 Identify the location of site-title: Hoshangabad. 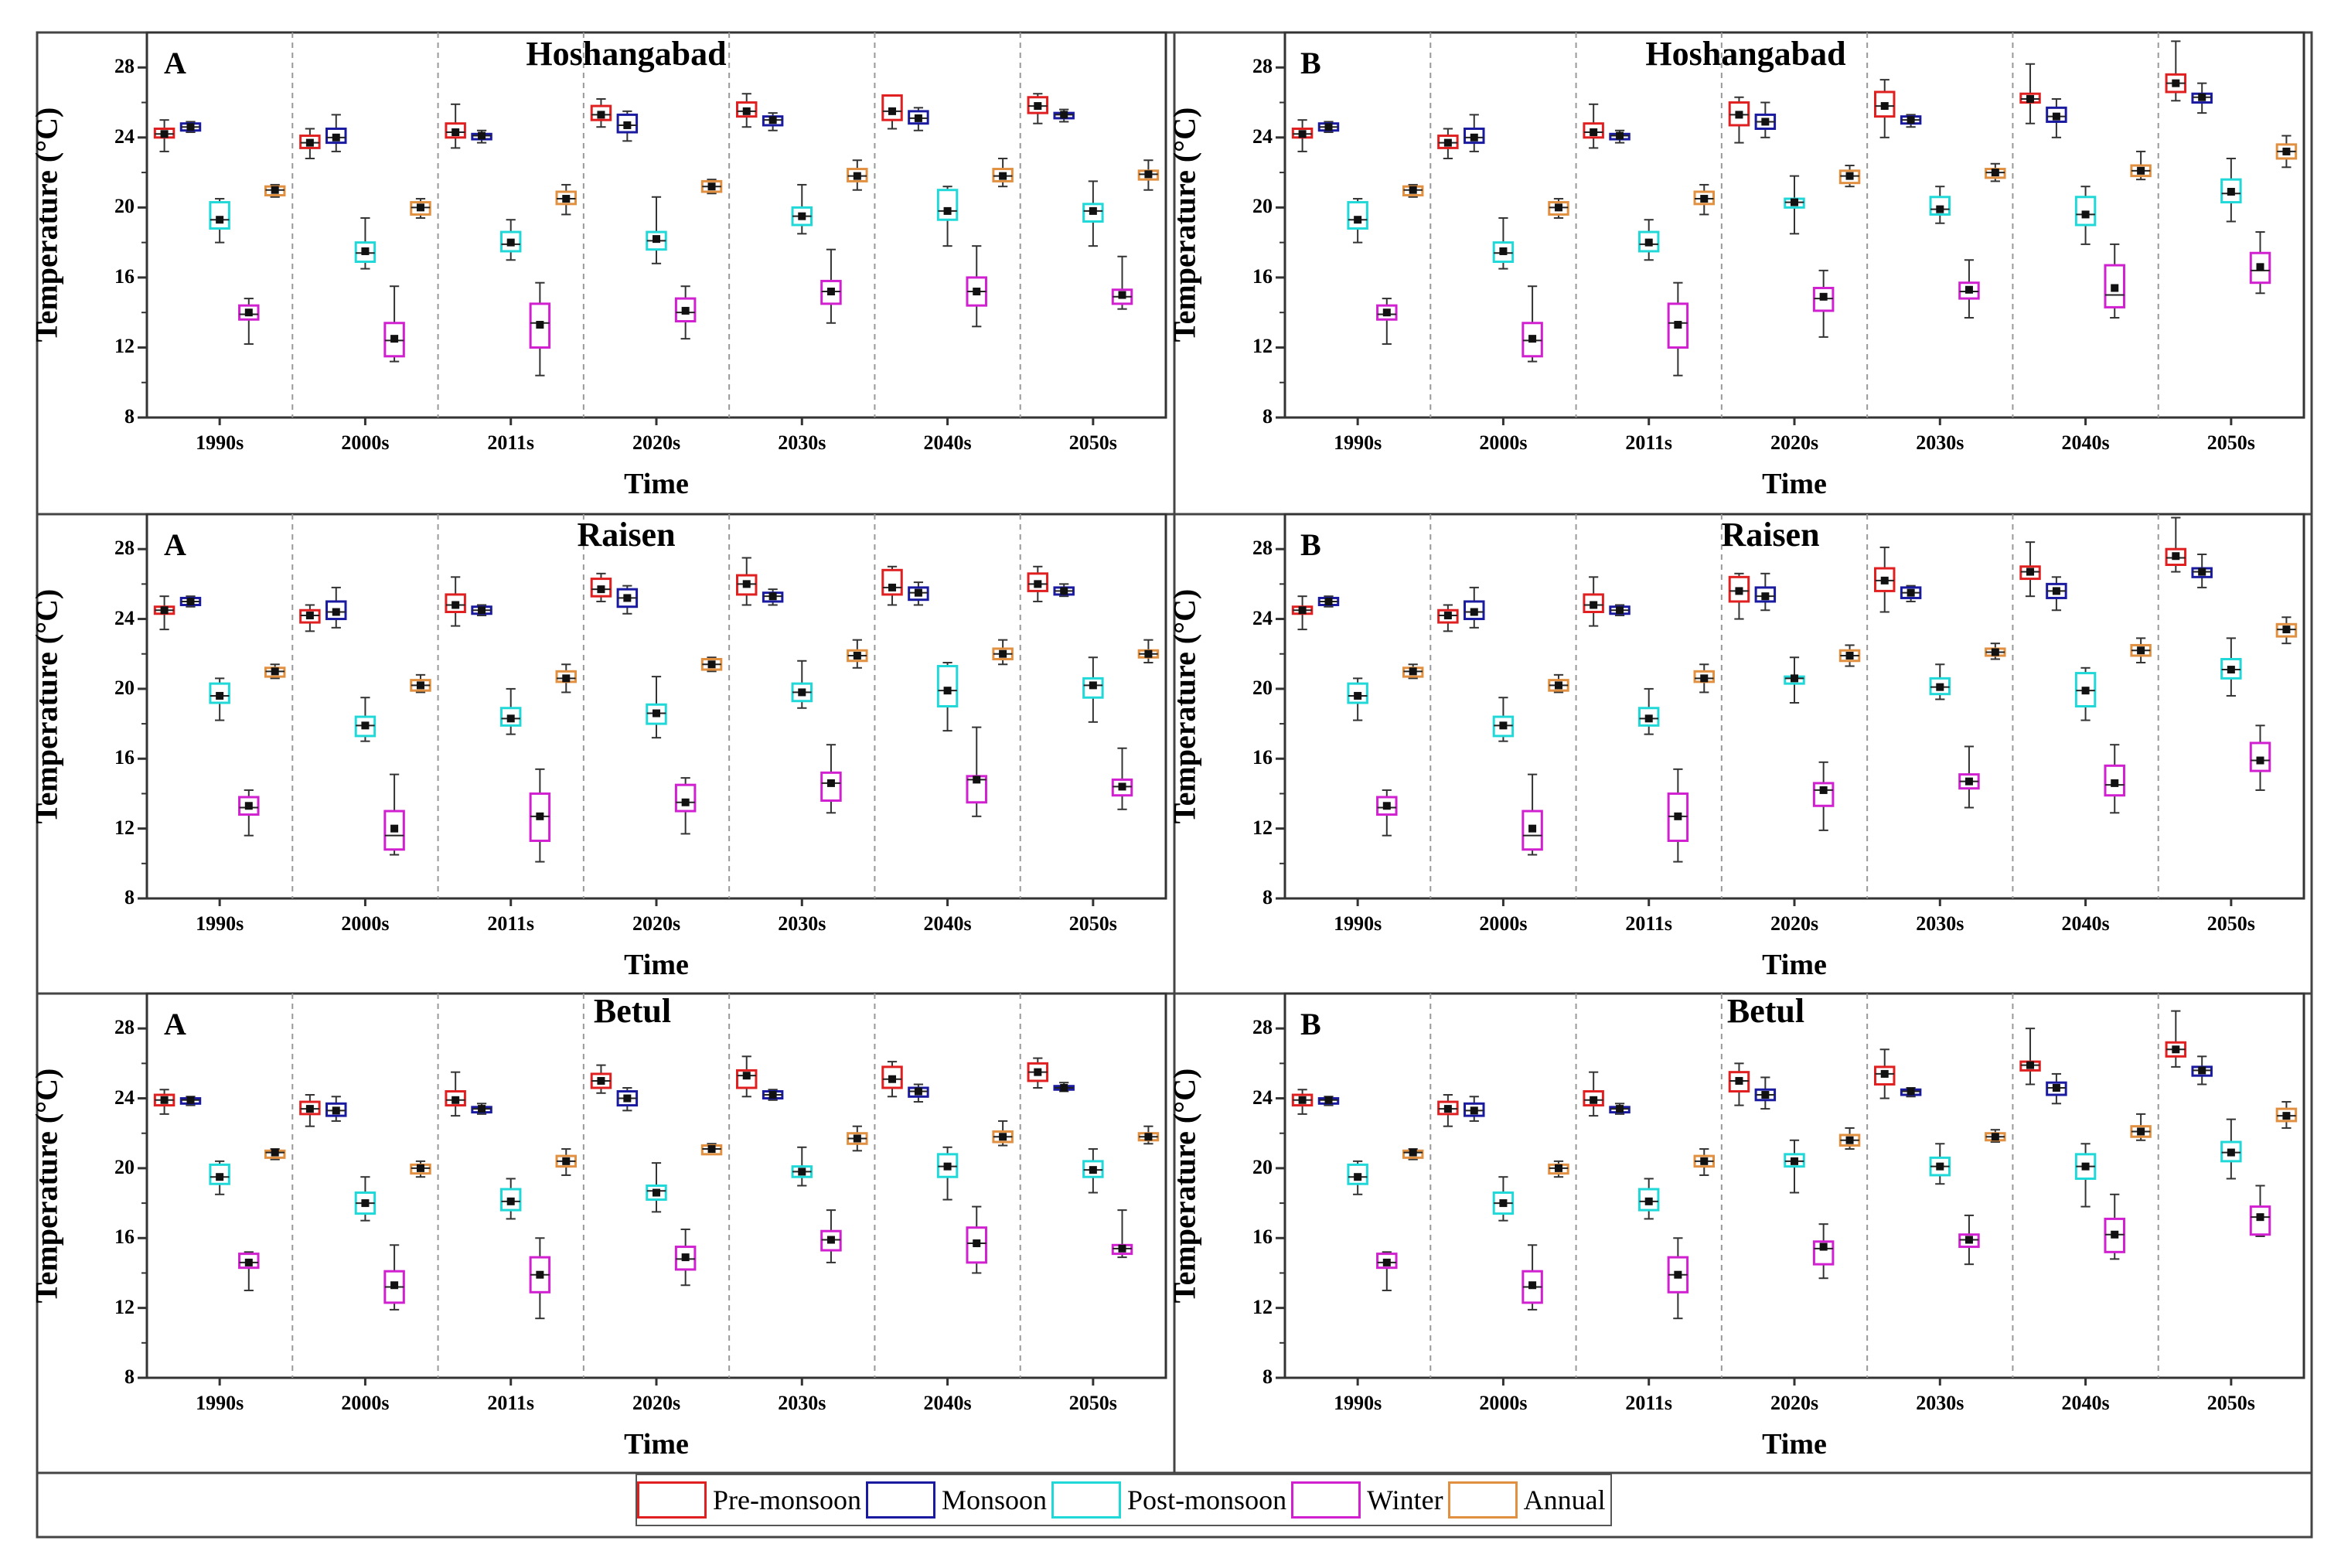
(1745, 54).